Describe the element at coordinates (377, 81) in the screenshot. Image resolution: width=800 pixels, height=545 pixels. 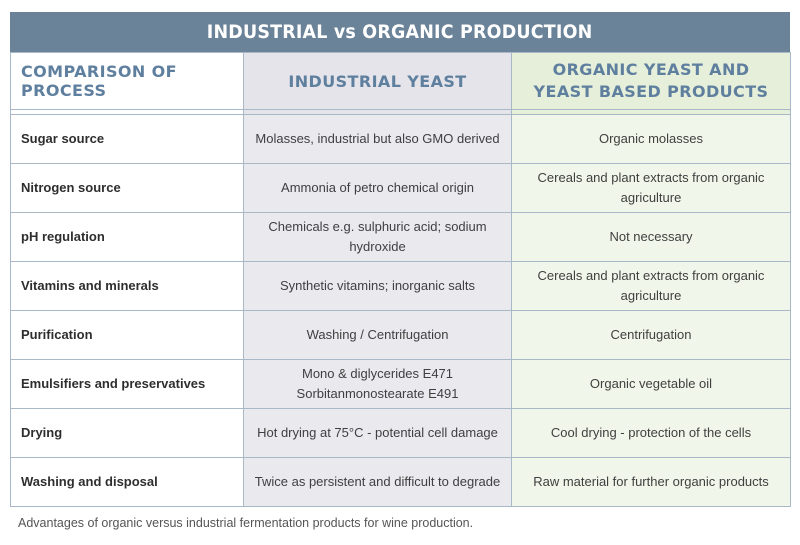
I see `header-industrial: INDUSTRIAL YEAST` at that location.